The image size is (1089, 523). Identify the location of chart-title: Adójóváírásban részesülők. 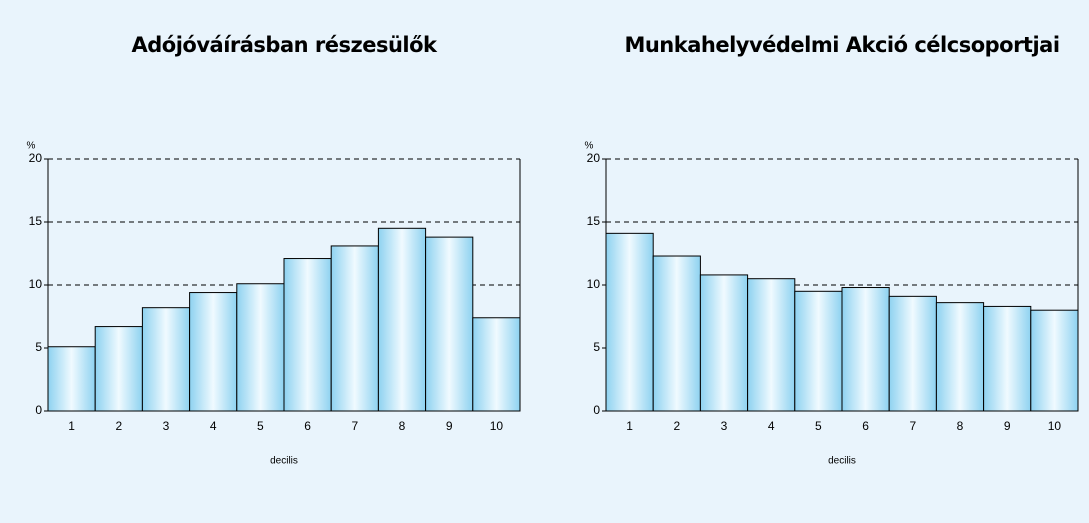
(285, 45).